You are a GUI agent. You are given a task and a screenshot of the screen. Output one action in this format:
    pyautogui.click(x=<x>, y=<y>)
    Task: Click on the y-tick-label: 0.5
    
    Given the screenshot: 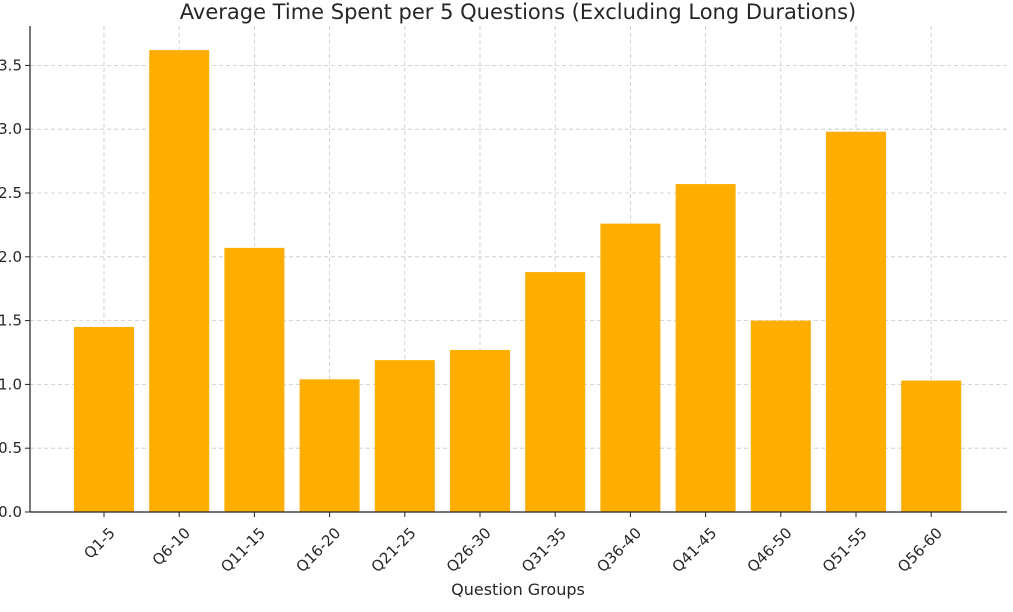 What is the action you would take?
    pyautogui.click(x=11, y=448)
    